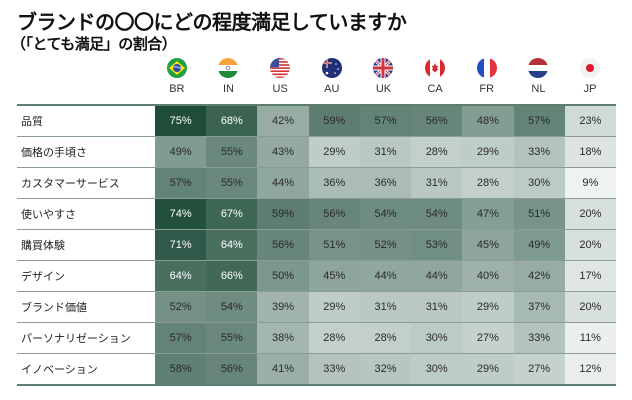 The width and height of the screenshot is (632, 400). I want to click on country-column-header: IN, so click(229, 79).